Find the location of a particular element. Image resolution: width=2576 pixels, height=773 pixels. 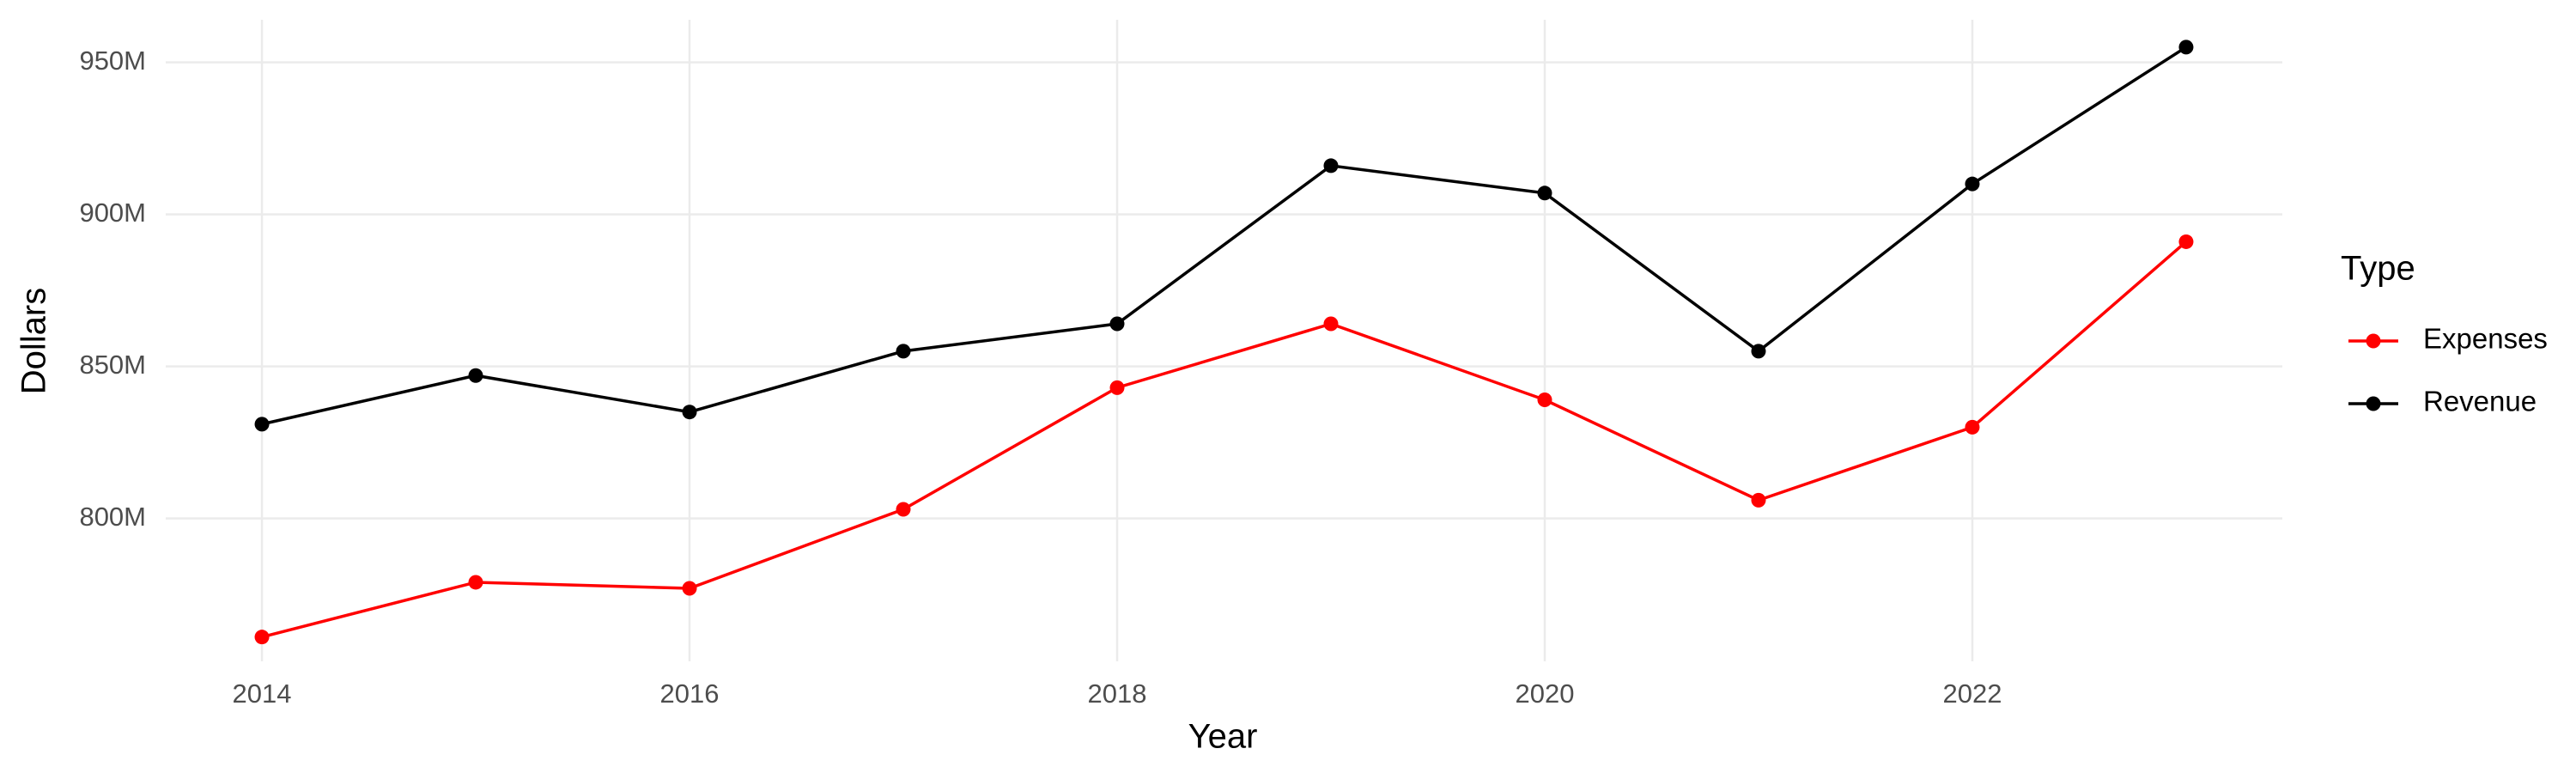

legend-title: Type is located at coordinates (2378, 269).